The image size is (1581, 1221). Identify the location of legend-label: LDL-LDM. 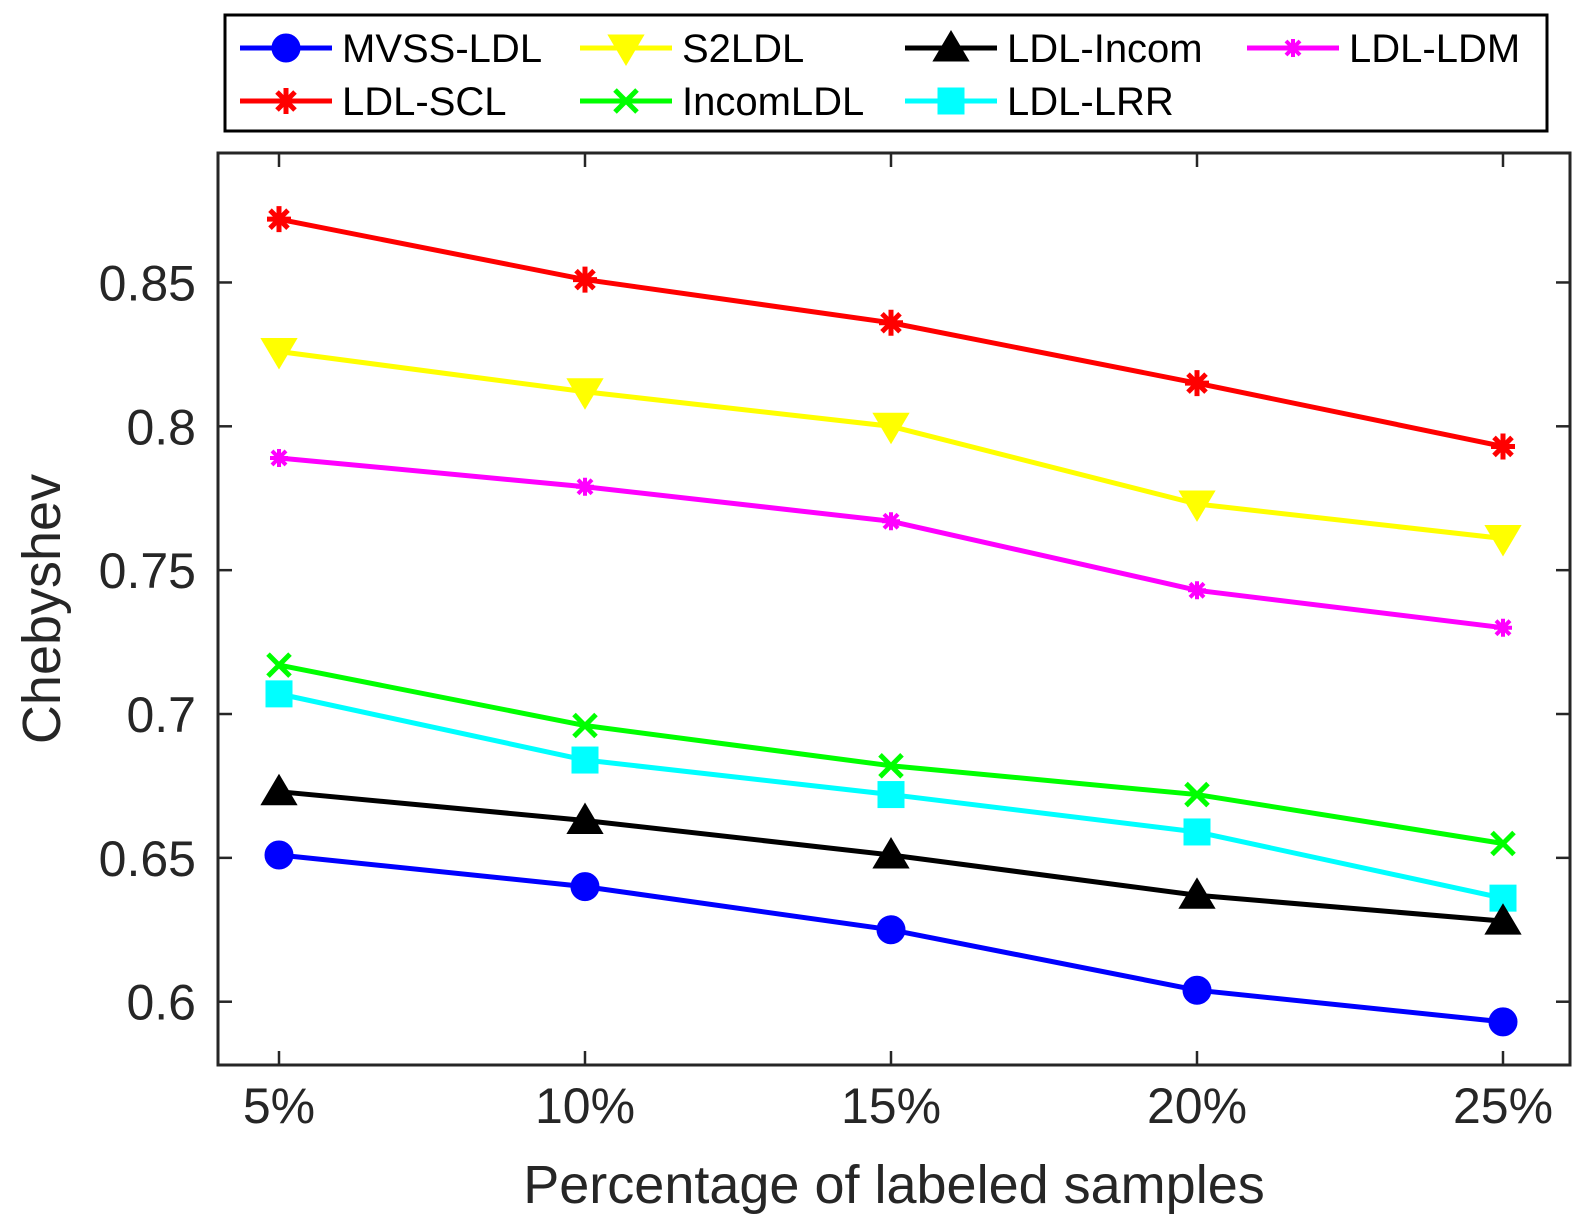
(1434, 49).